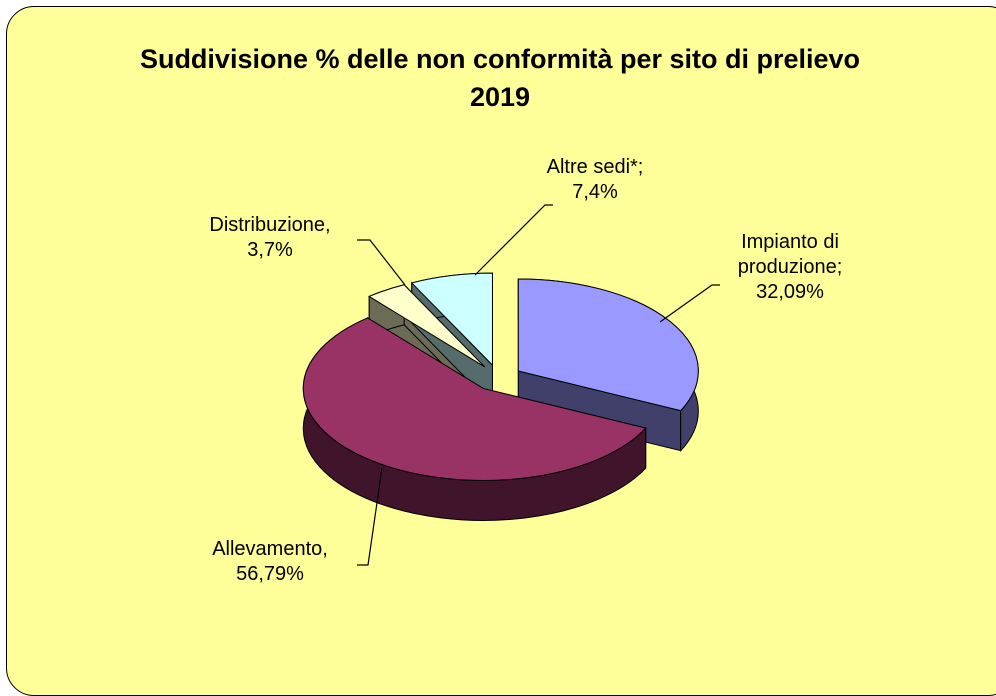 The width and height of the screenshot is (996, 696). I want to click on pie-tops, so click(500, 376).